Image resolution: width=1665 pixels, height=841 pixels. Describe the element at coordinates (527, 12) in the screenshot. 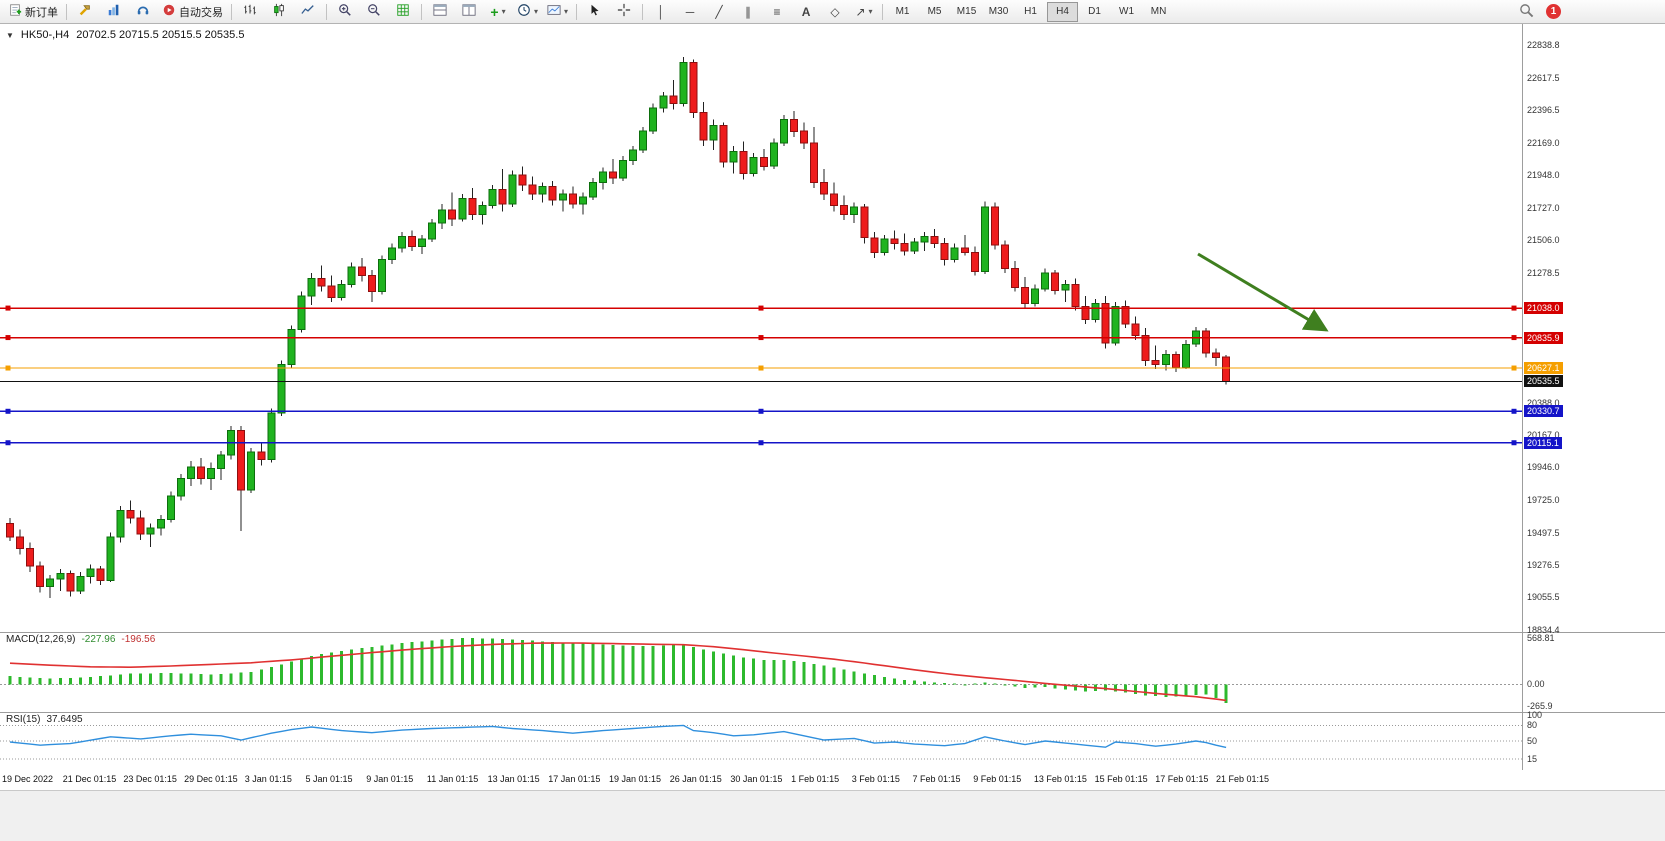

I see `period-button: ▾` at that location.